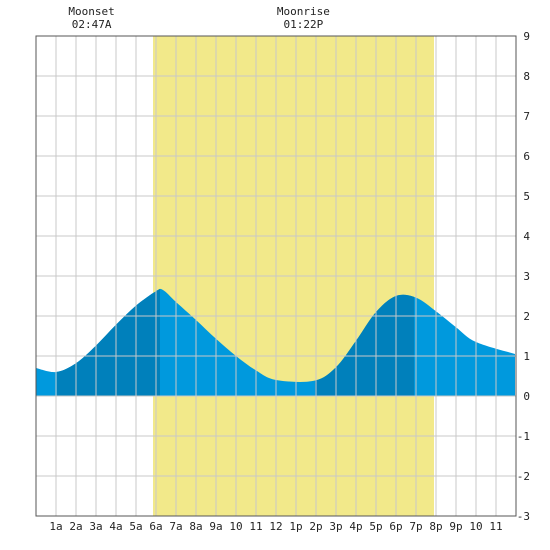  Describe the element at coordinates (95, 526) in the screenshot. I see `x-tick-label: 3a` at that location.